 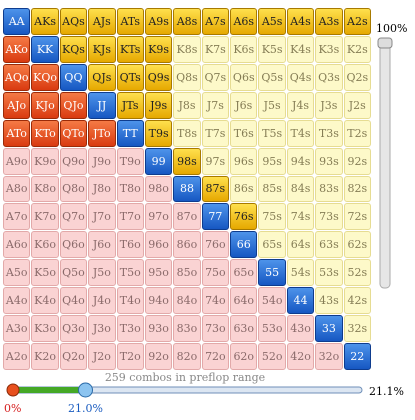 I want to click on hand-cell: 83s, so click(x=329, y=189).